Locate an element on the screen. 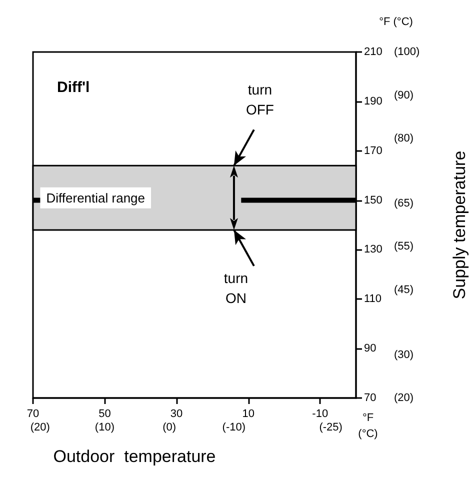 This screenshot has height=489, width=476. y2-tick-label: (55) is located at coordinates (404, 246).